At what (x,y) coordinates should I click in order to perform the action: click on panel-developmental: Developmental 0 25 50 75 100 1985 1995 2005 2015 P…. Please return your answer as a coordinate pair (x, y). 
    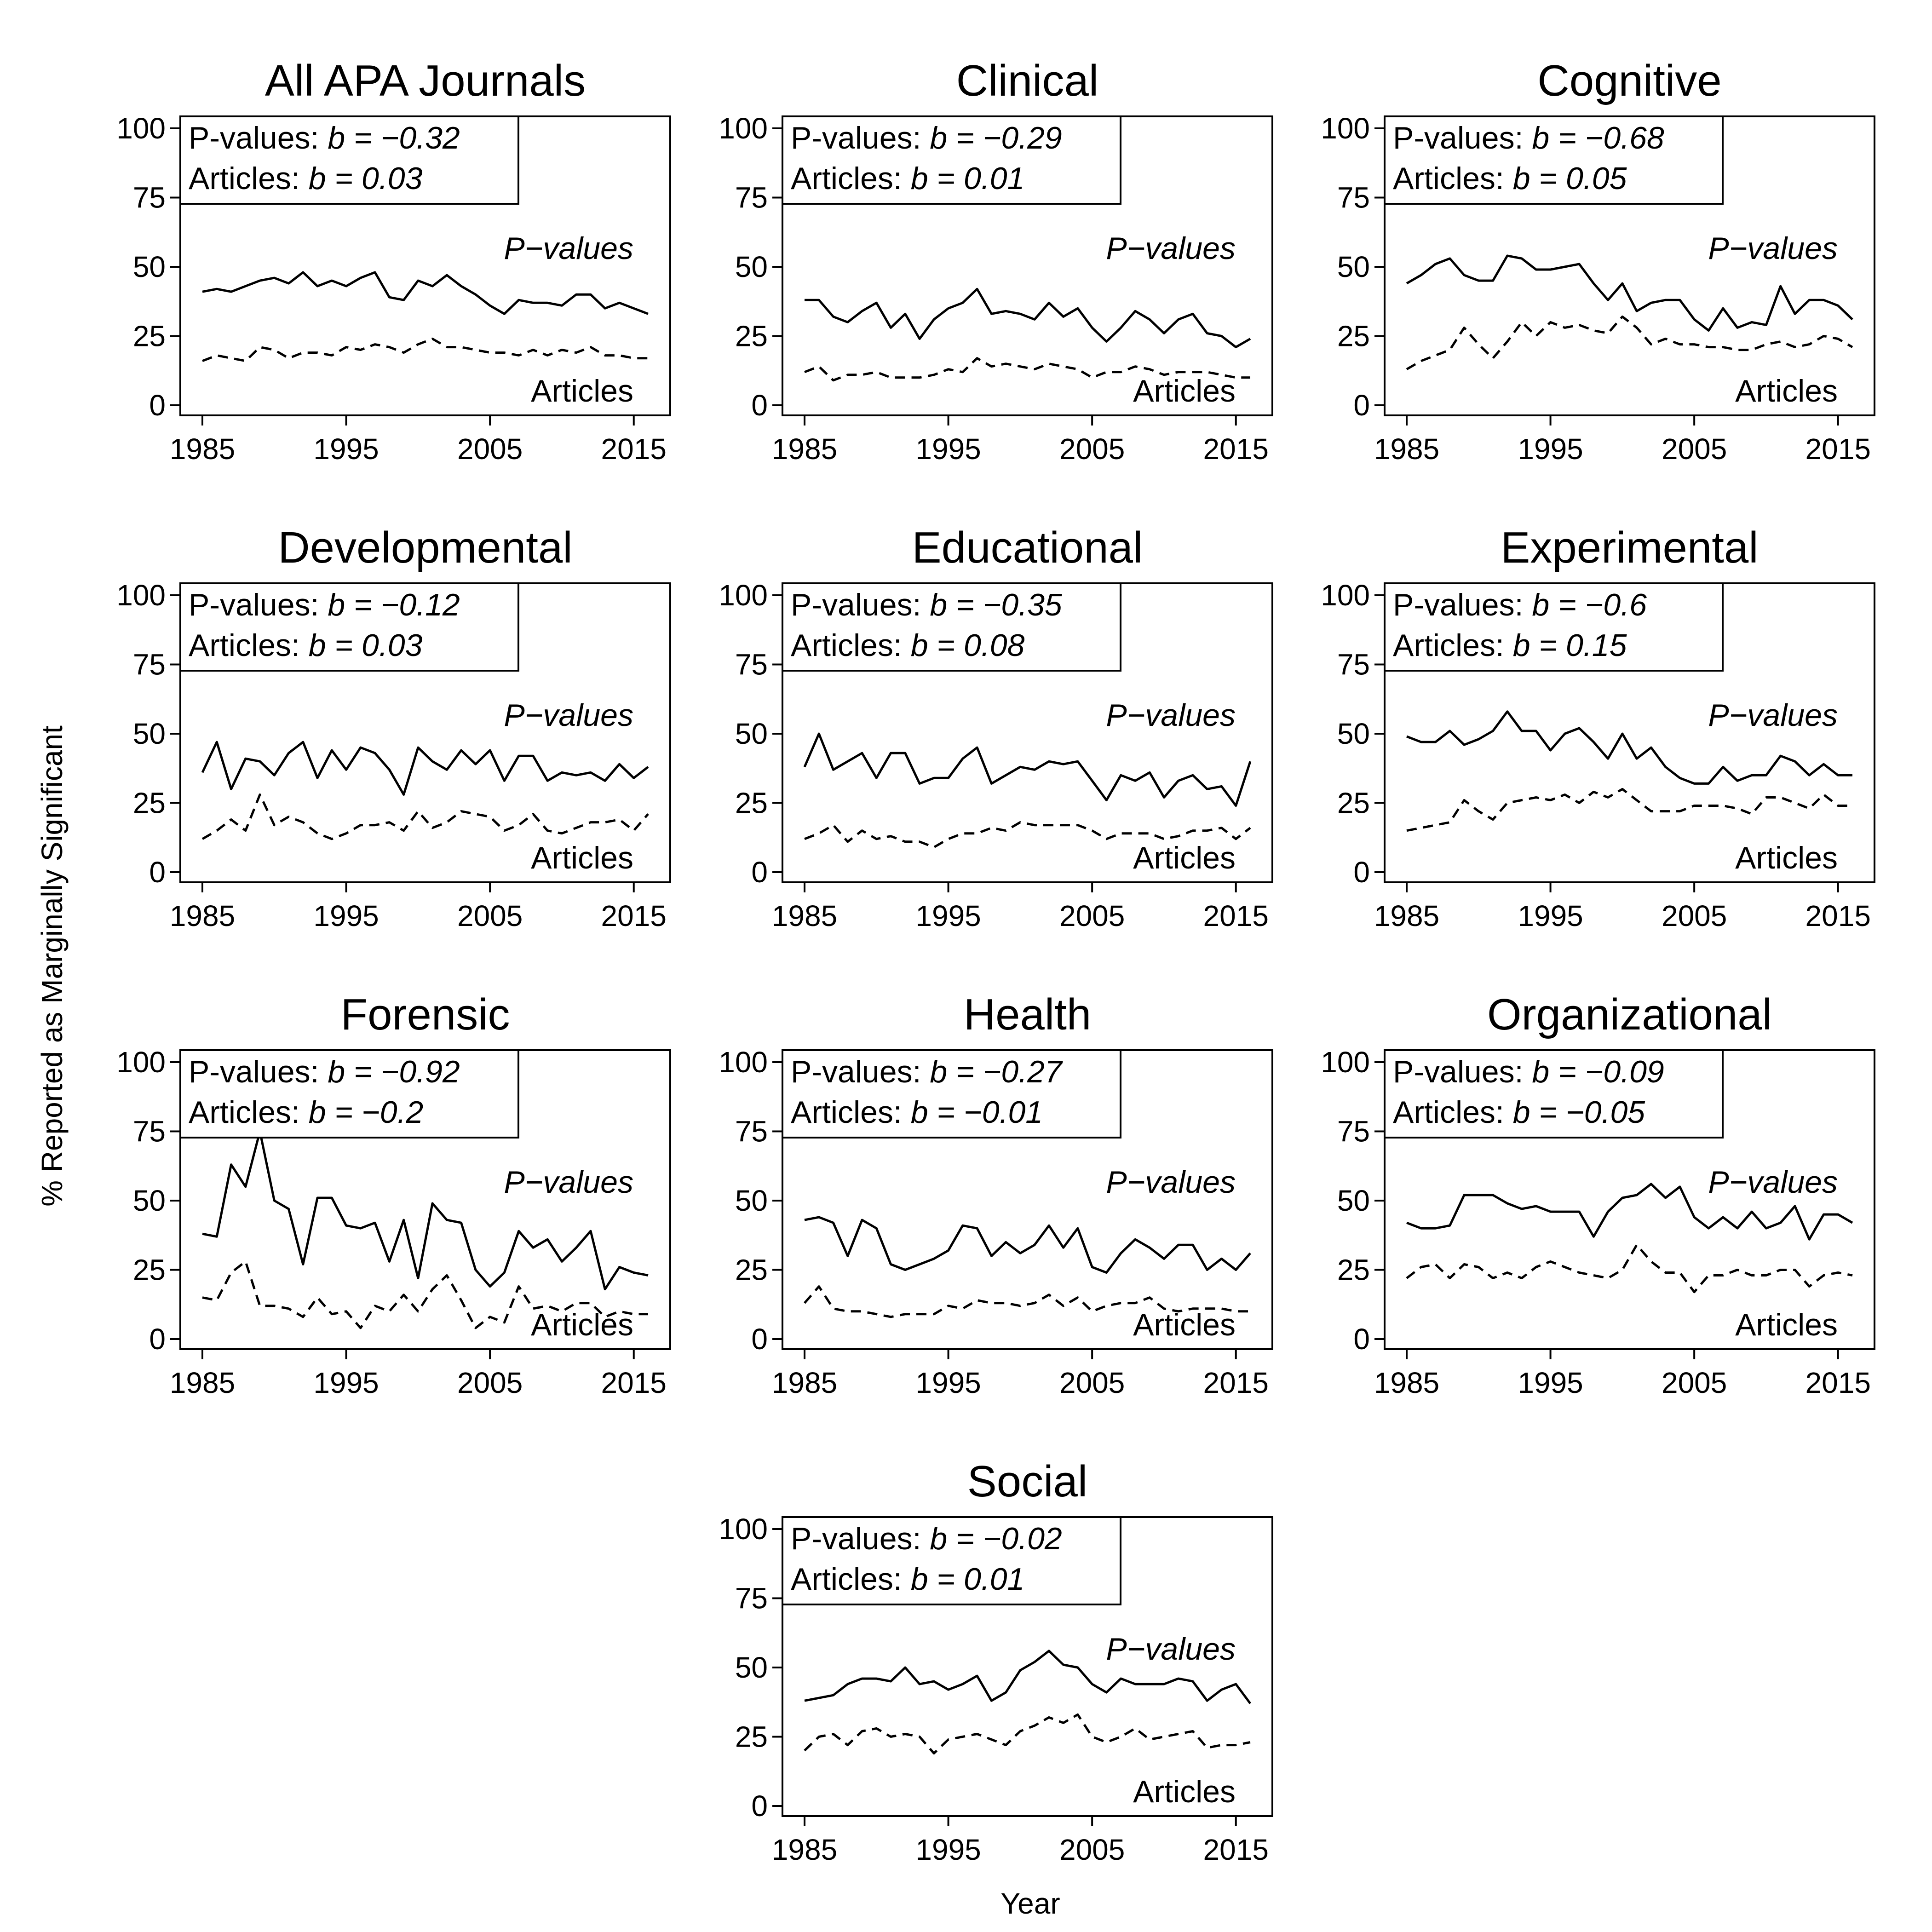
    Looking at the image, I should click on (393, 727).